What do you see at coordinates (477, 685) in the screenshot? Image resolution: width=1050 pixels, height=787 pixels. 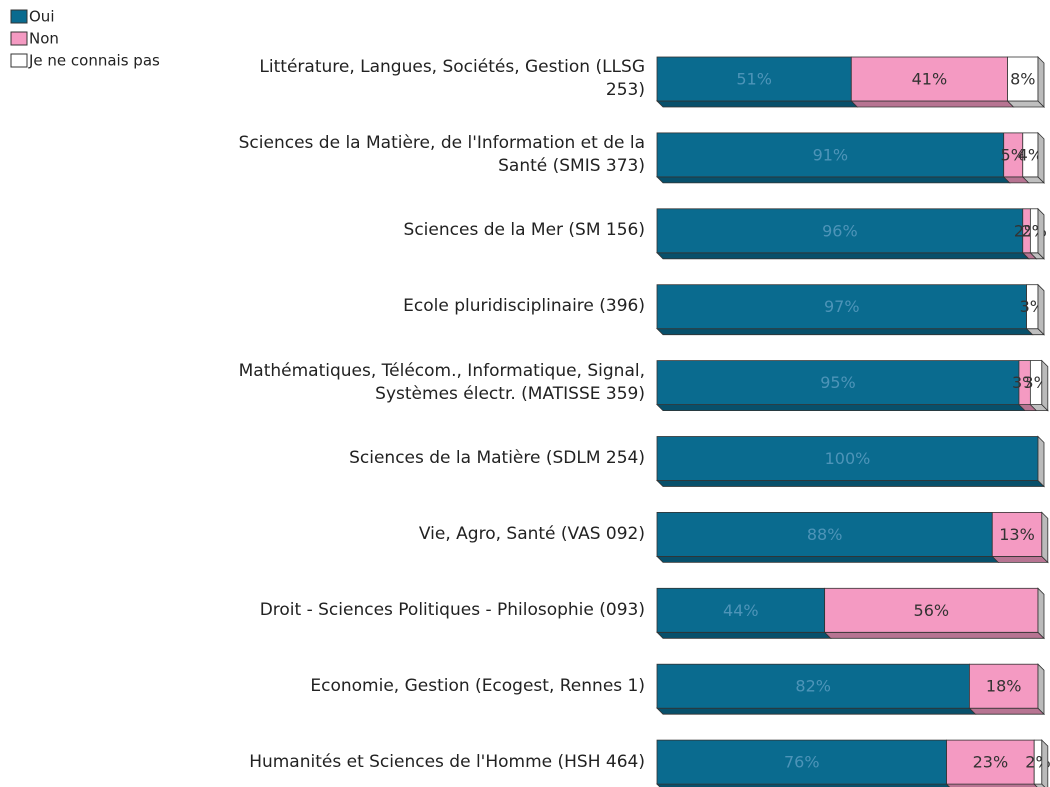 I see `category-label: Economie, Gestion (Ecogest, Rennes 1)` at bounding box center [477, 685].